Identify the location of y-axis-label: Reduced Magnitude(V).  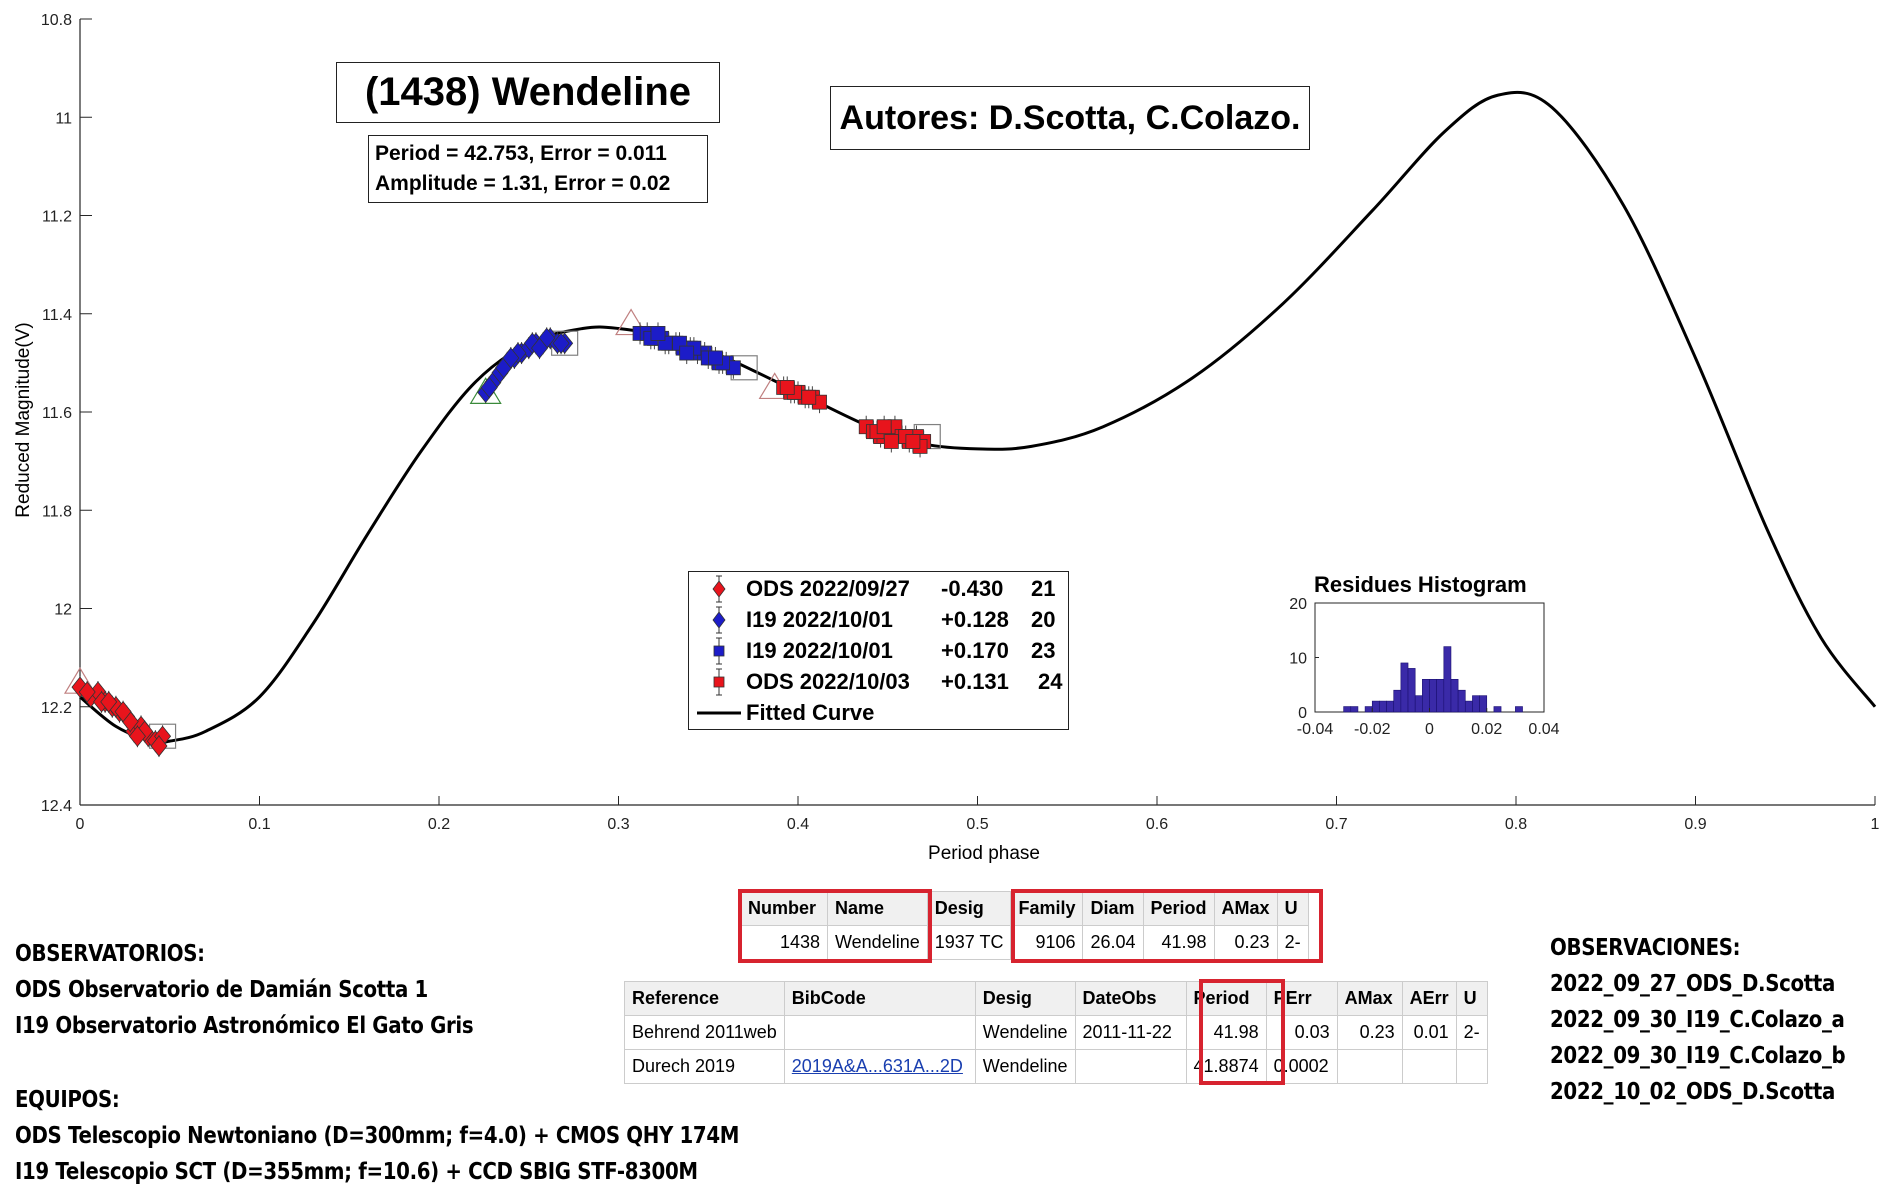
(23, 419).